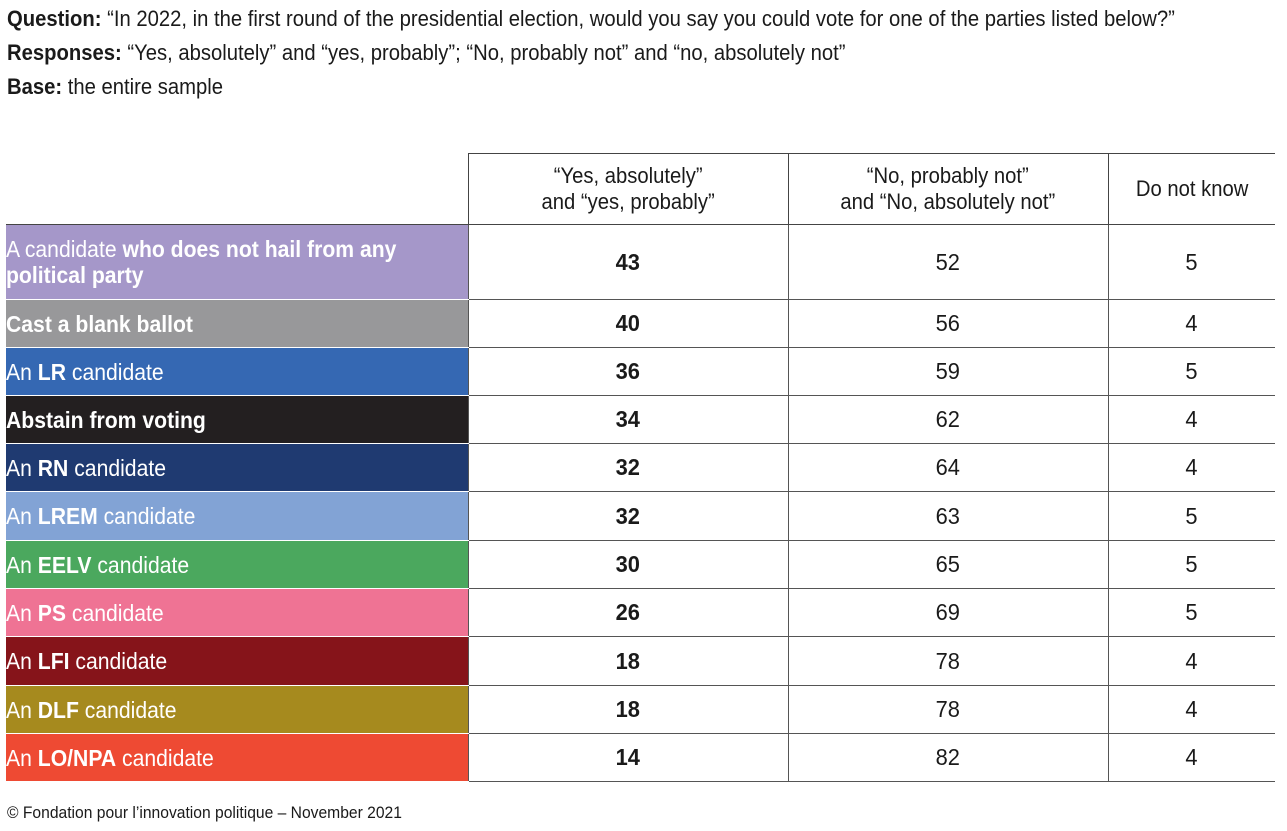  I want to click on row-label: An LREM candidate, so click(237, 516).